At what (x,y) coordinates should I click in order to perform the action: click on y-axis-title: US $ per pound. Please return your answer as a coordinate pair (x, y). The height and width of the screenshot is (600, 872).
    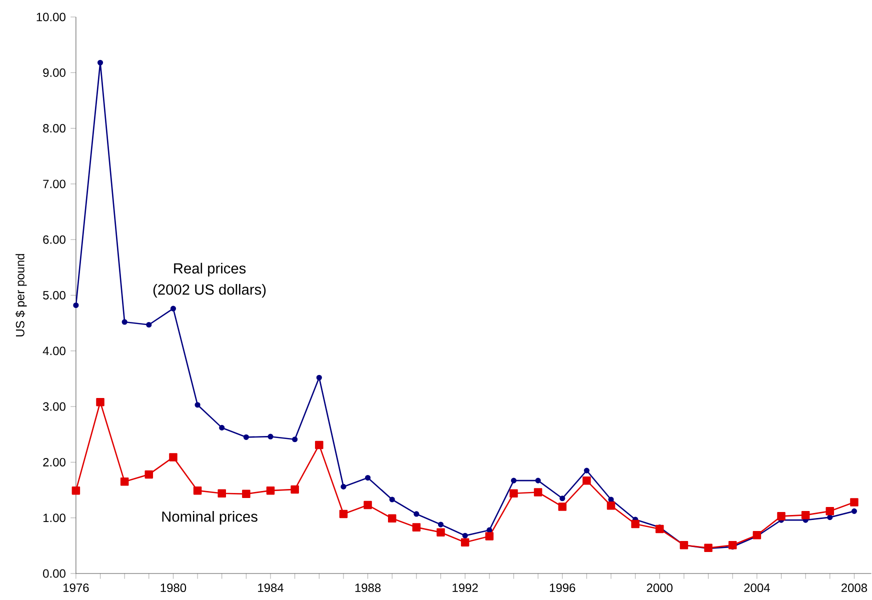
    Looking at the image, I should click on (21, 295).